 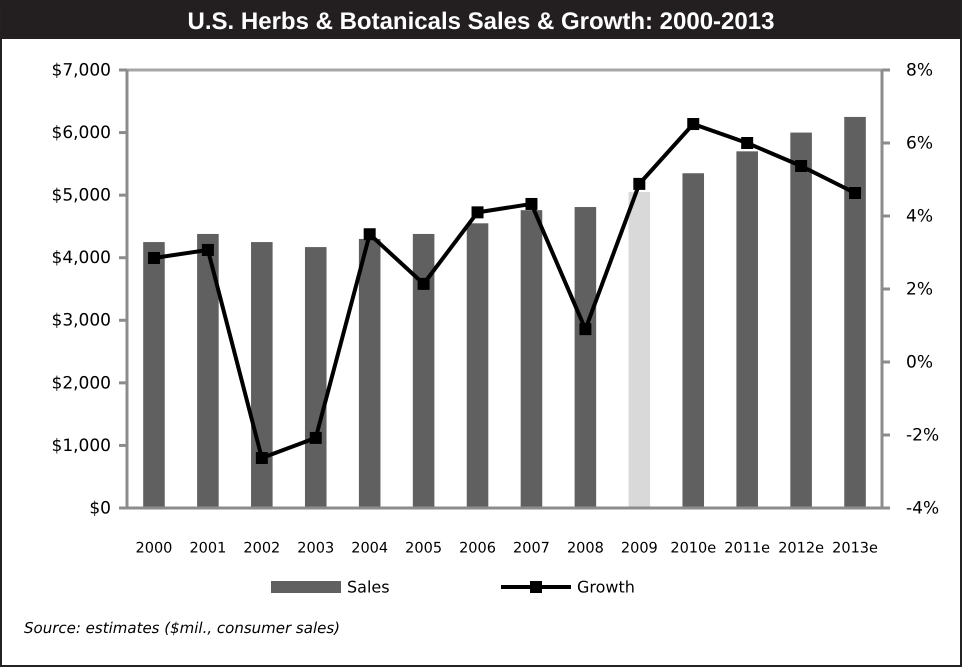 What do you see at coordinates (368, 587) in the screenshot?
I see `legend-label: Sales` at bounding box center [368, 587].